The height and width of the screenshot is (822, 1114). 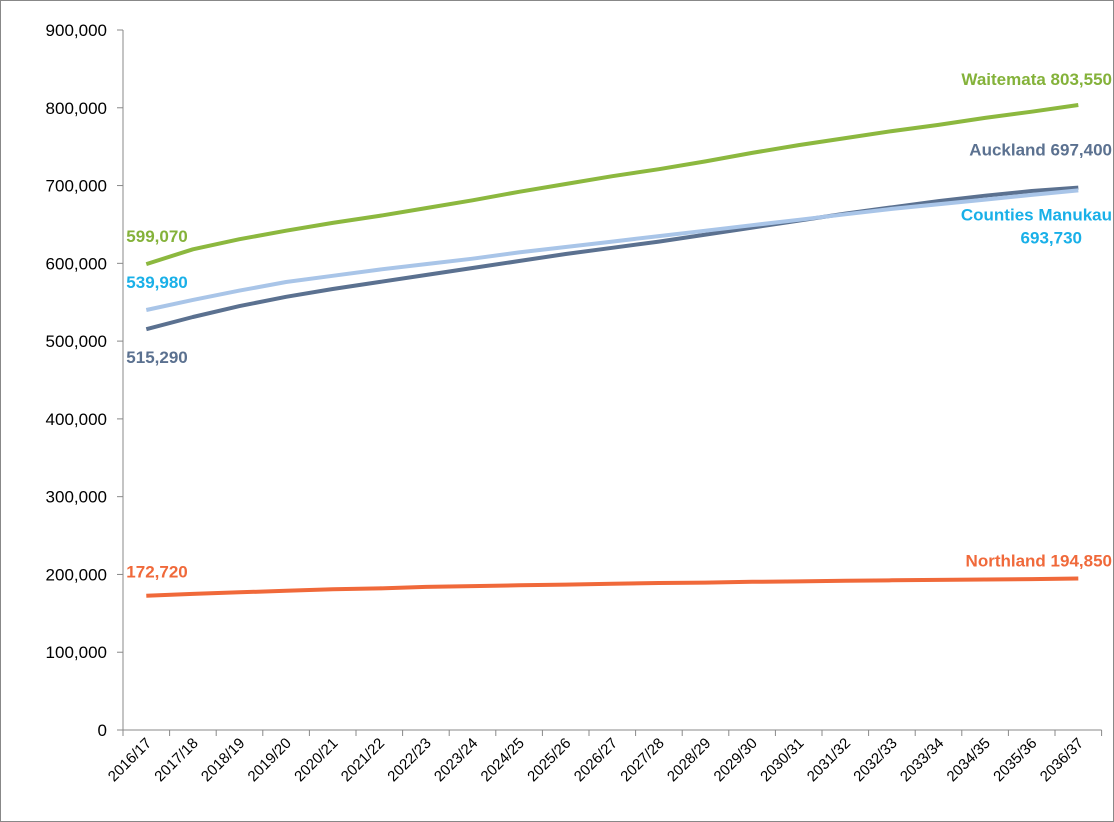 What do you see at coordinates (76, 341) in the screenshot?
I see `y-tick-label: 500,000` at bounding box center [76, 341].